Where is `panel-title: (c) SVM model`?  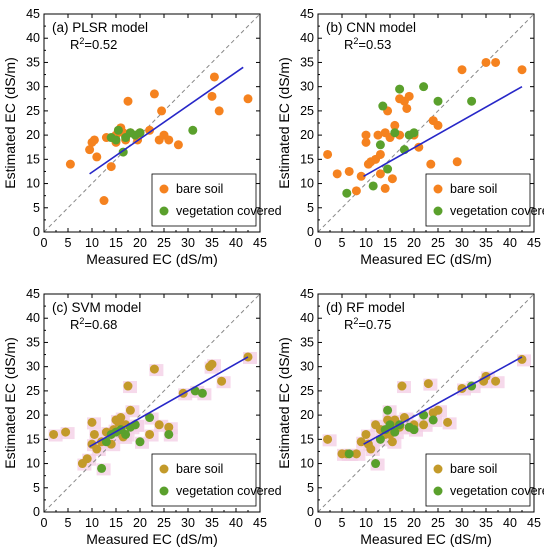
panel-title: (c) SVM model is located at coordinates (96, 307).